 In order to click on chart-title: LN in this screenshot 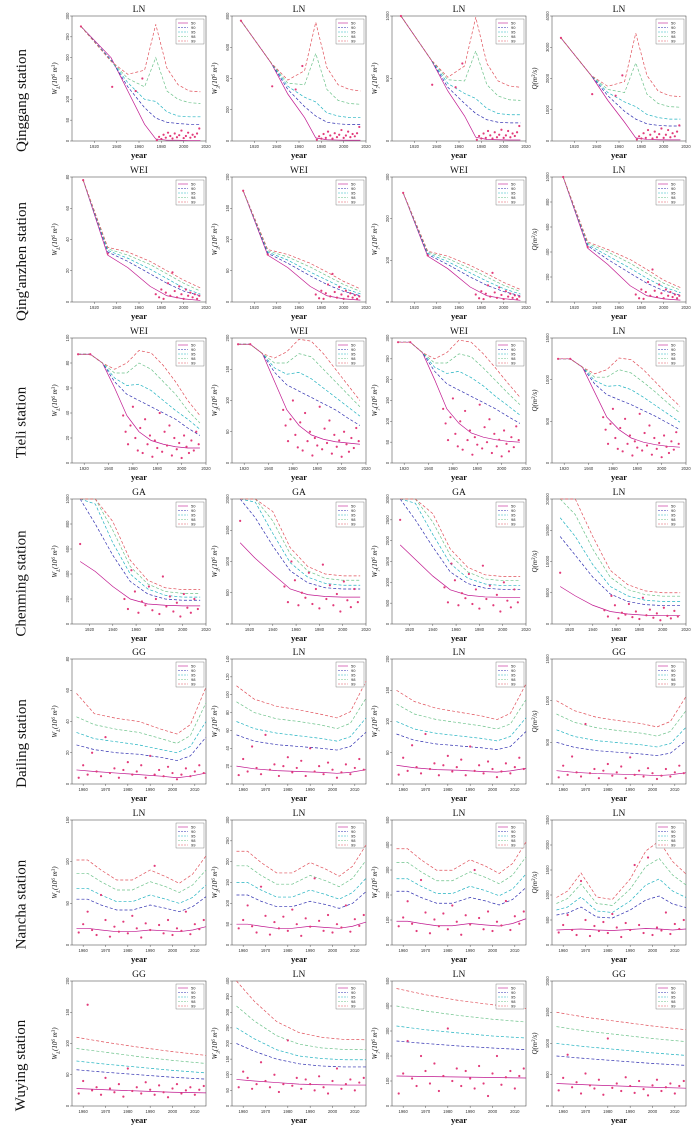, I will do `click(459, 814)`.